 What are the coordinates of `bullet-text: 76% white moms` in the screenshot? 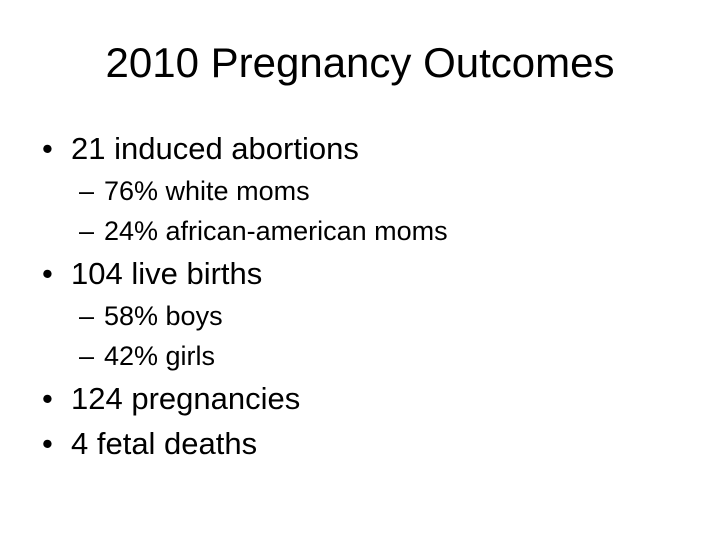 It's located at (207, 191).